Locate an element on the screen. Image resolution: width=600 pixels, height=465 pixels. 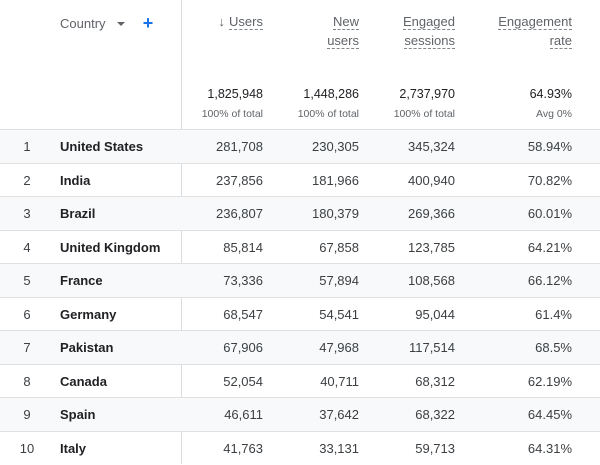
total-new-users: 1,448,286 is located at coordinates (331, 94).